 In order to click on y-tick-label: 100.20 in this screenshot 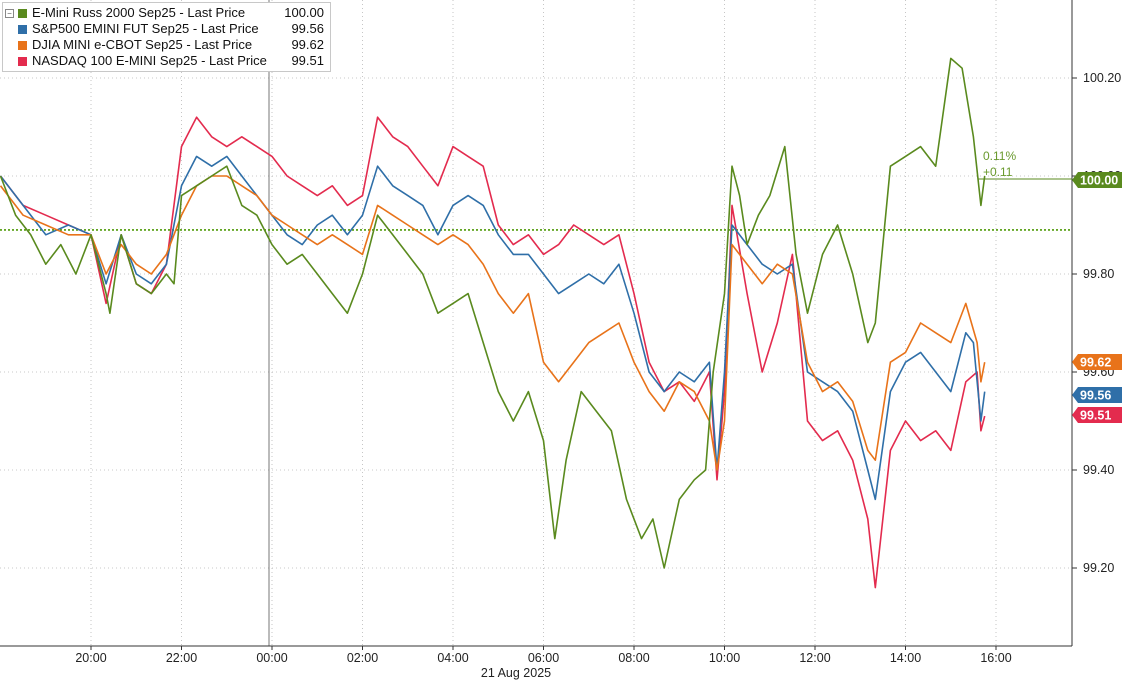, I will do `click(1102, 78)`.